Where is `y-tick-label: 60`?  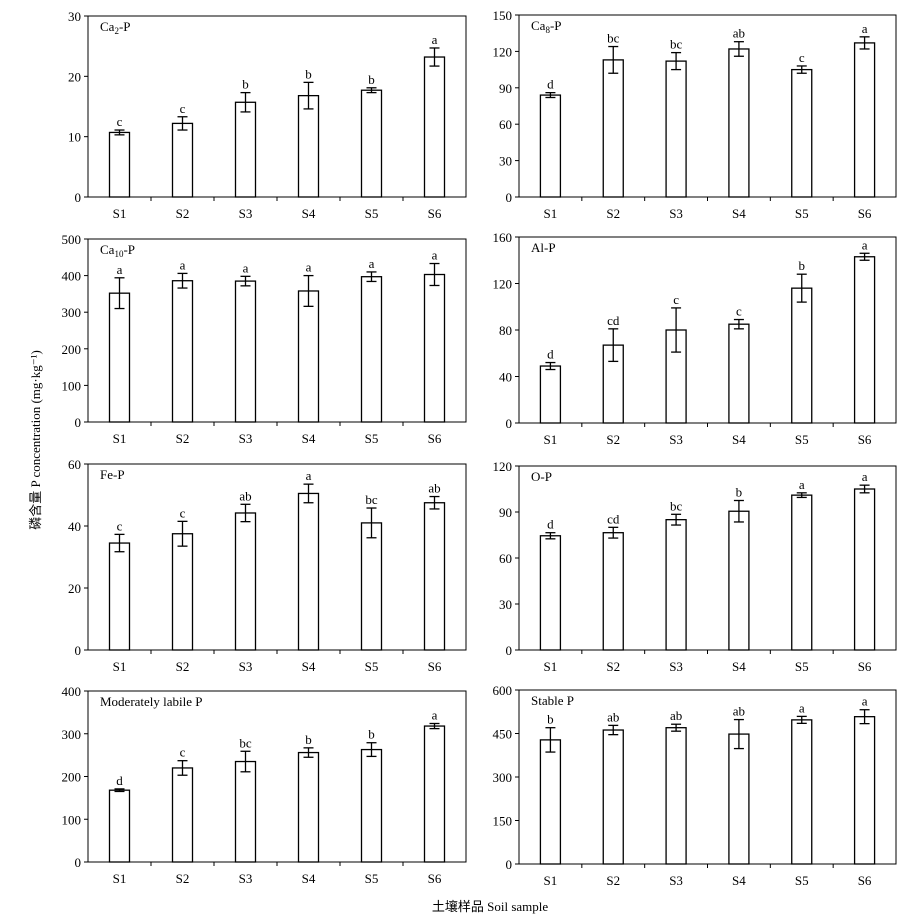 y-tick-label: 60 is located at coordinates (505, 558).